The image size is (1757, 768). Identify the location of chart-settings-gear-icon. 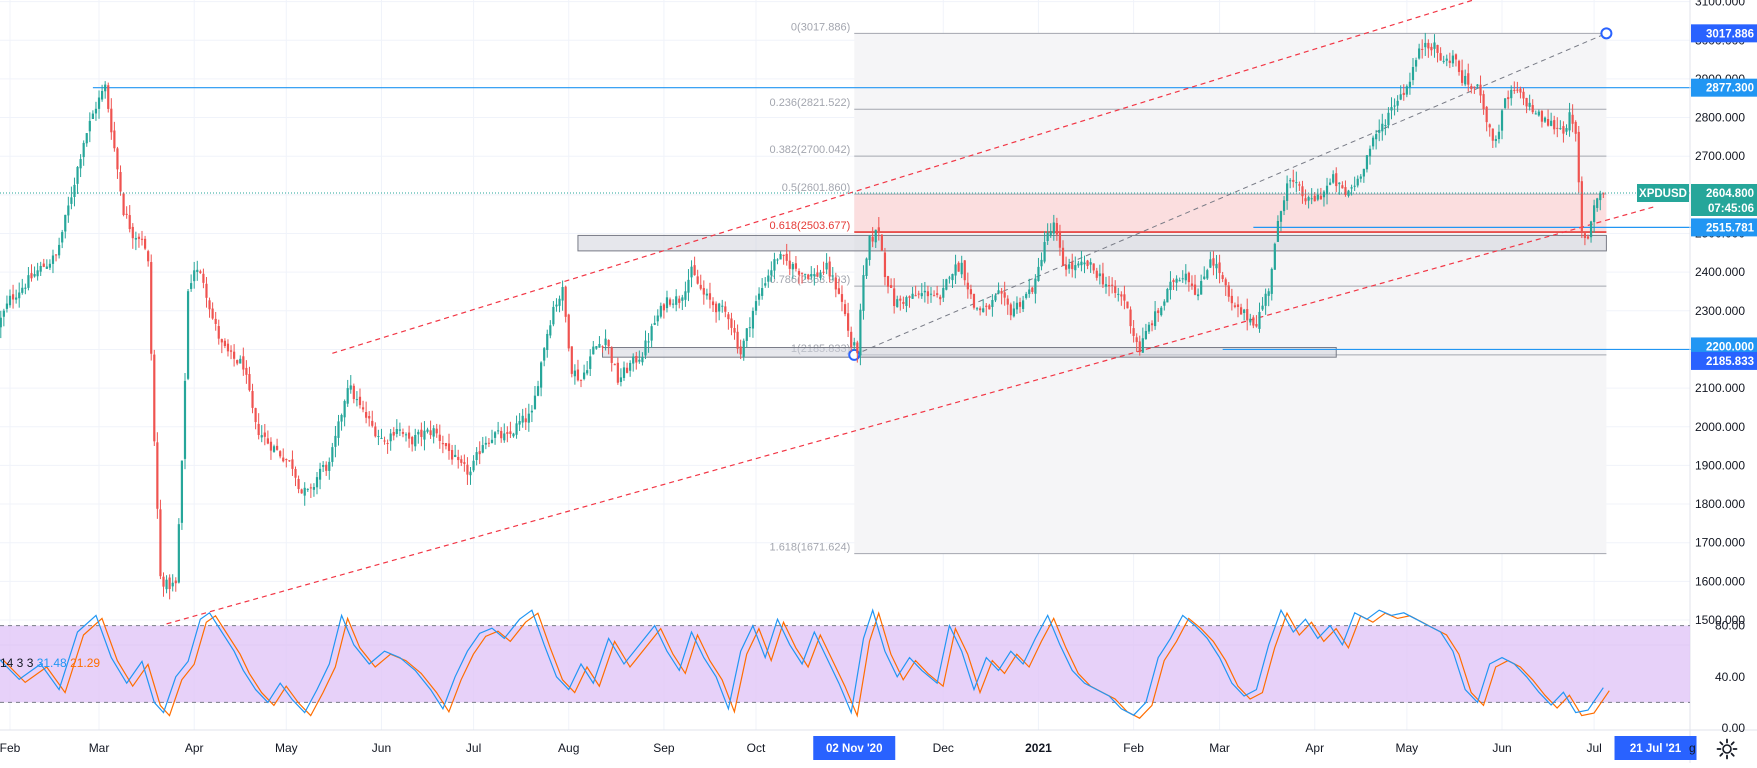
(1727, 749).